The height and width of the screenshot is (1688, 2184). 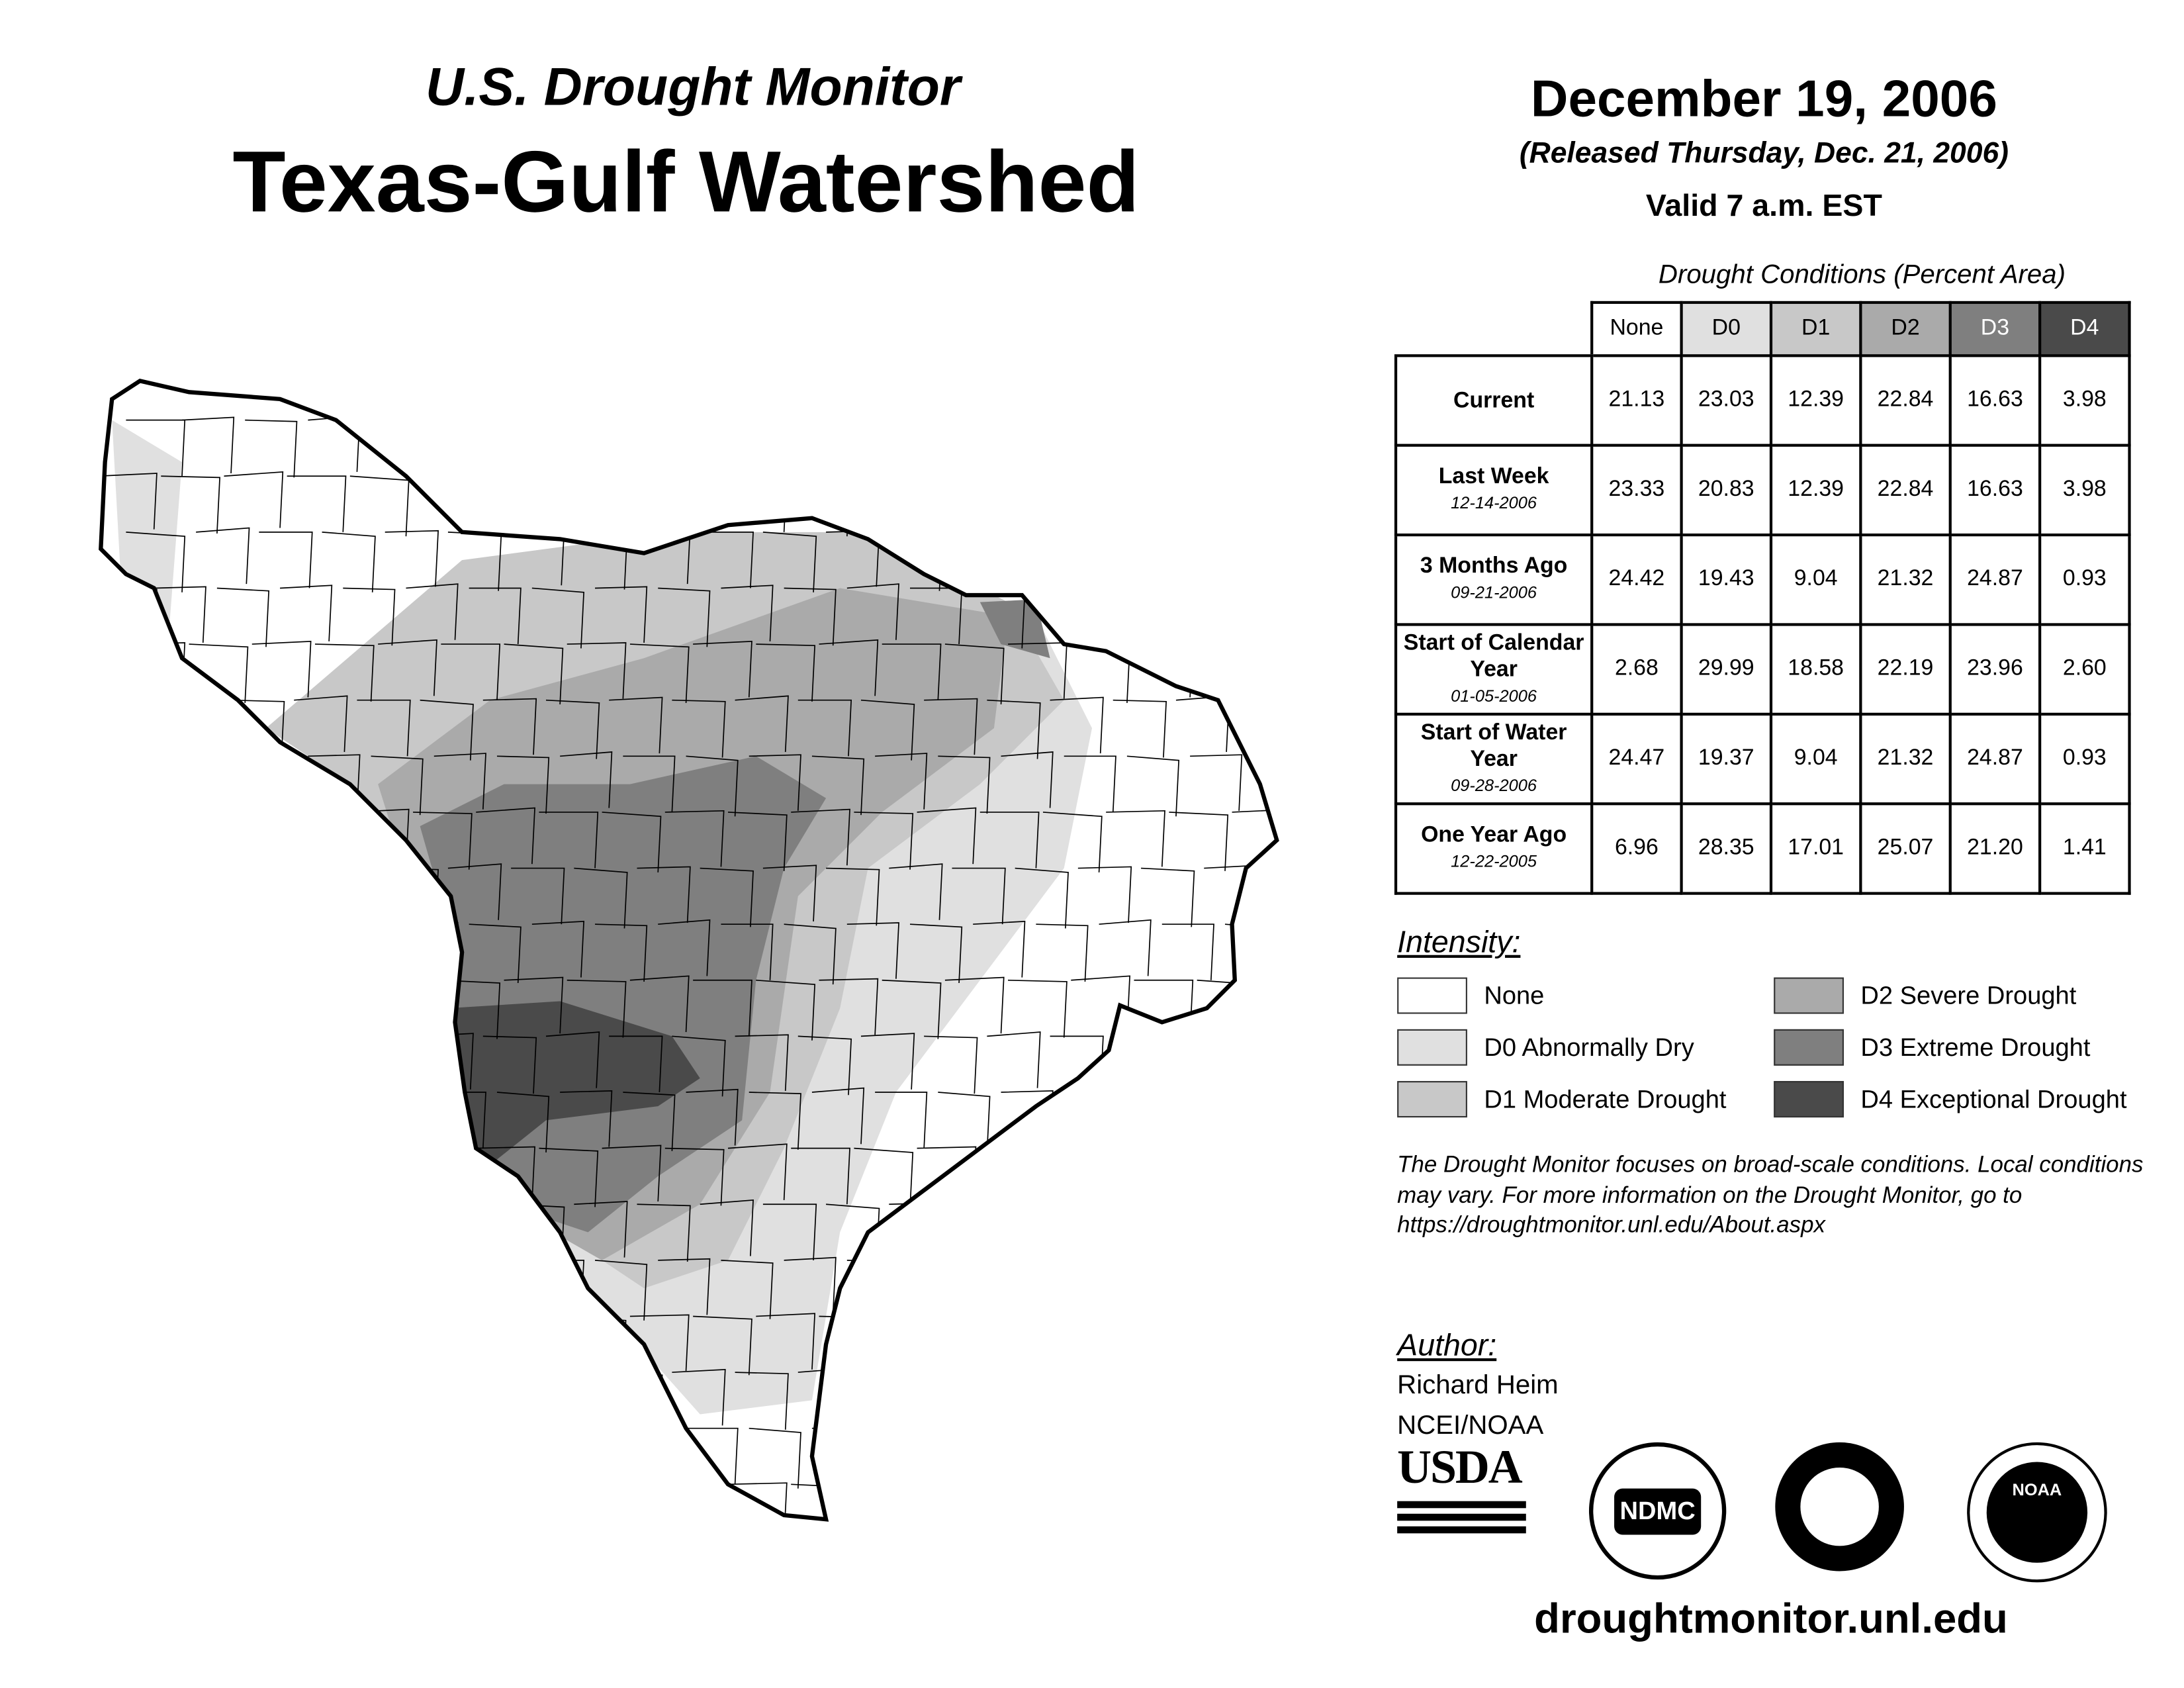 I want to click on cell-value: 1.41, so click(x=2084, y=848).